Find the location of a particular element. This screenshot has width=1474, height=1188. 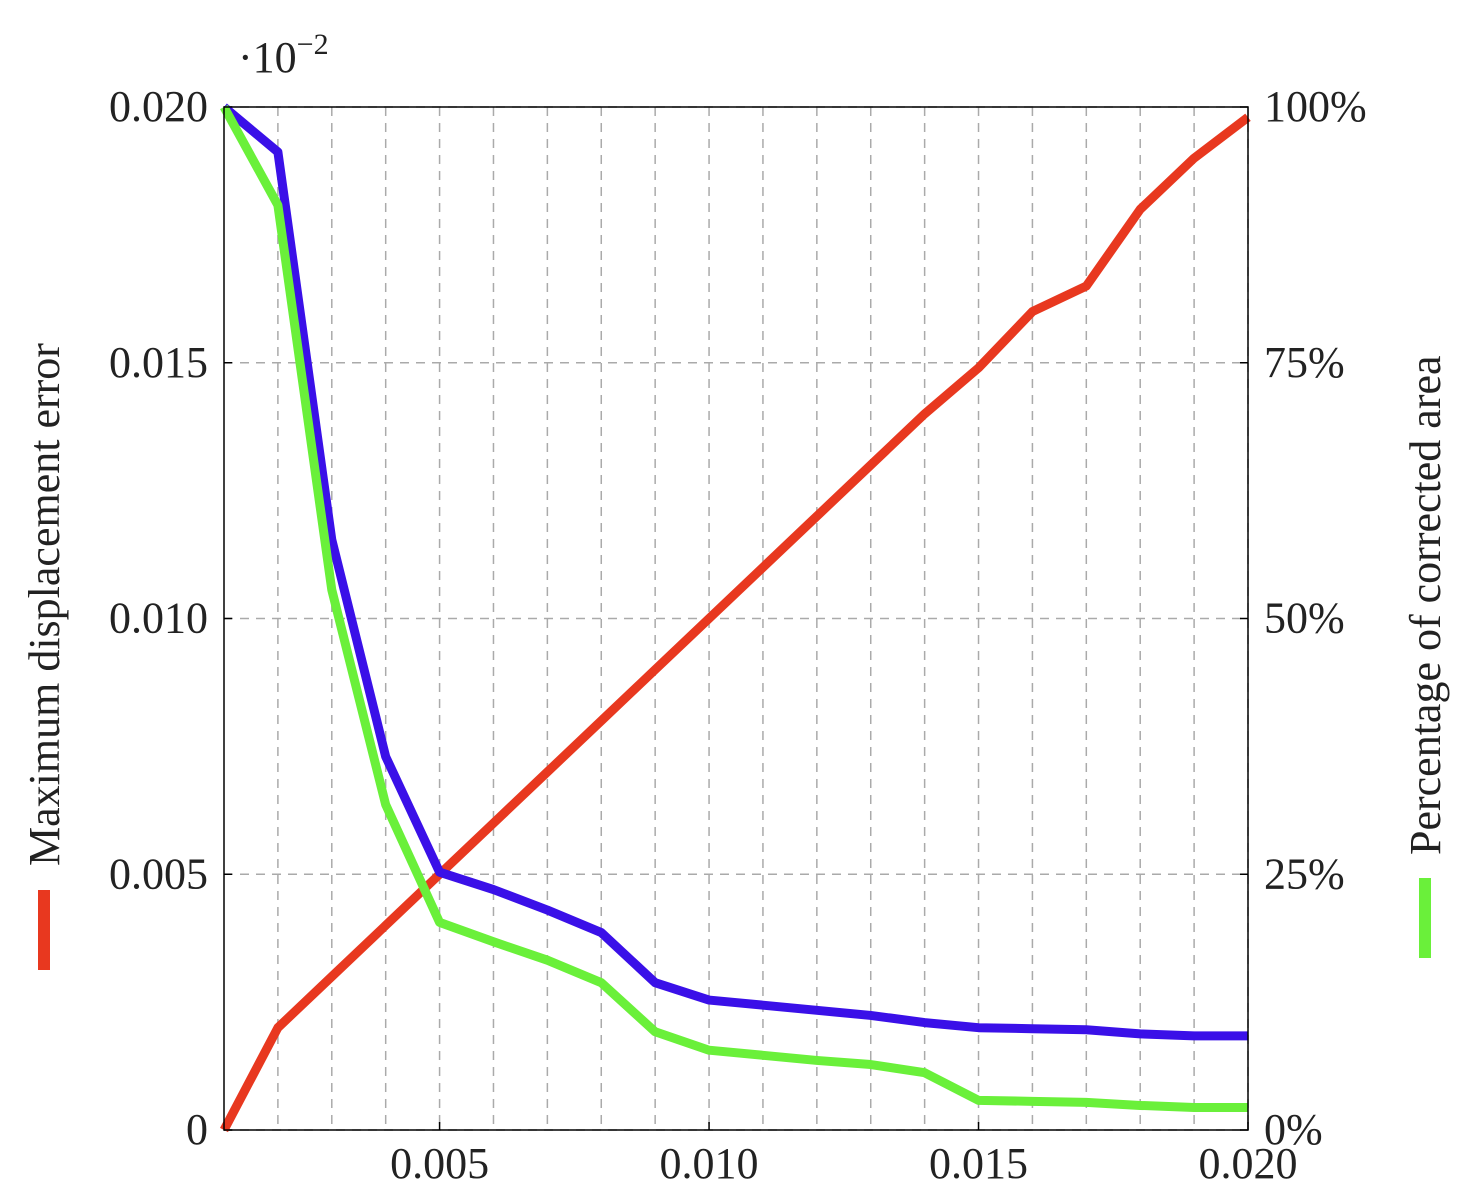

y2-tick-label: 25% is located at coordinates (1304, 873).